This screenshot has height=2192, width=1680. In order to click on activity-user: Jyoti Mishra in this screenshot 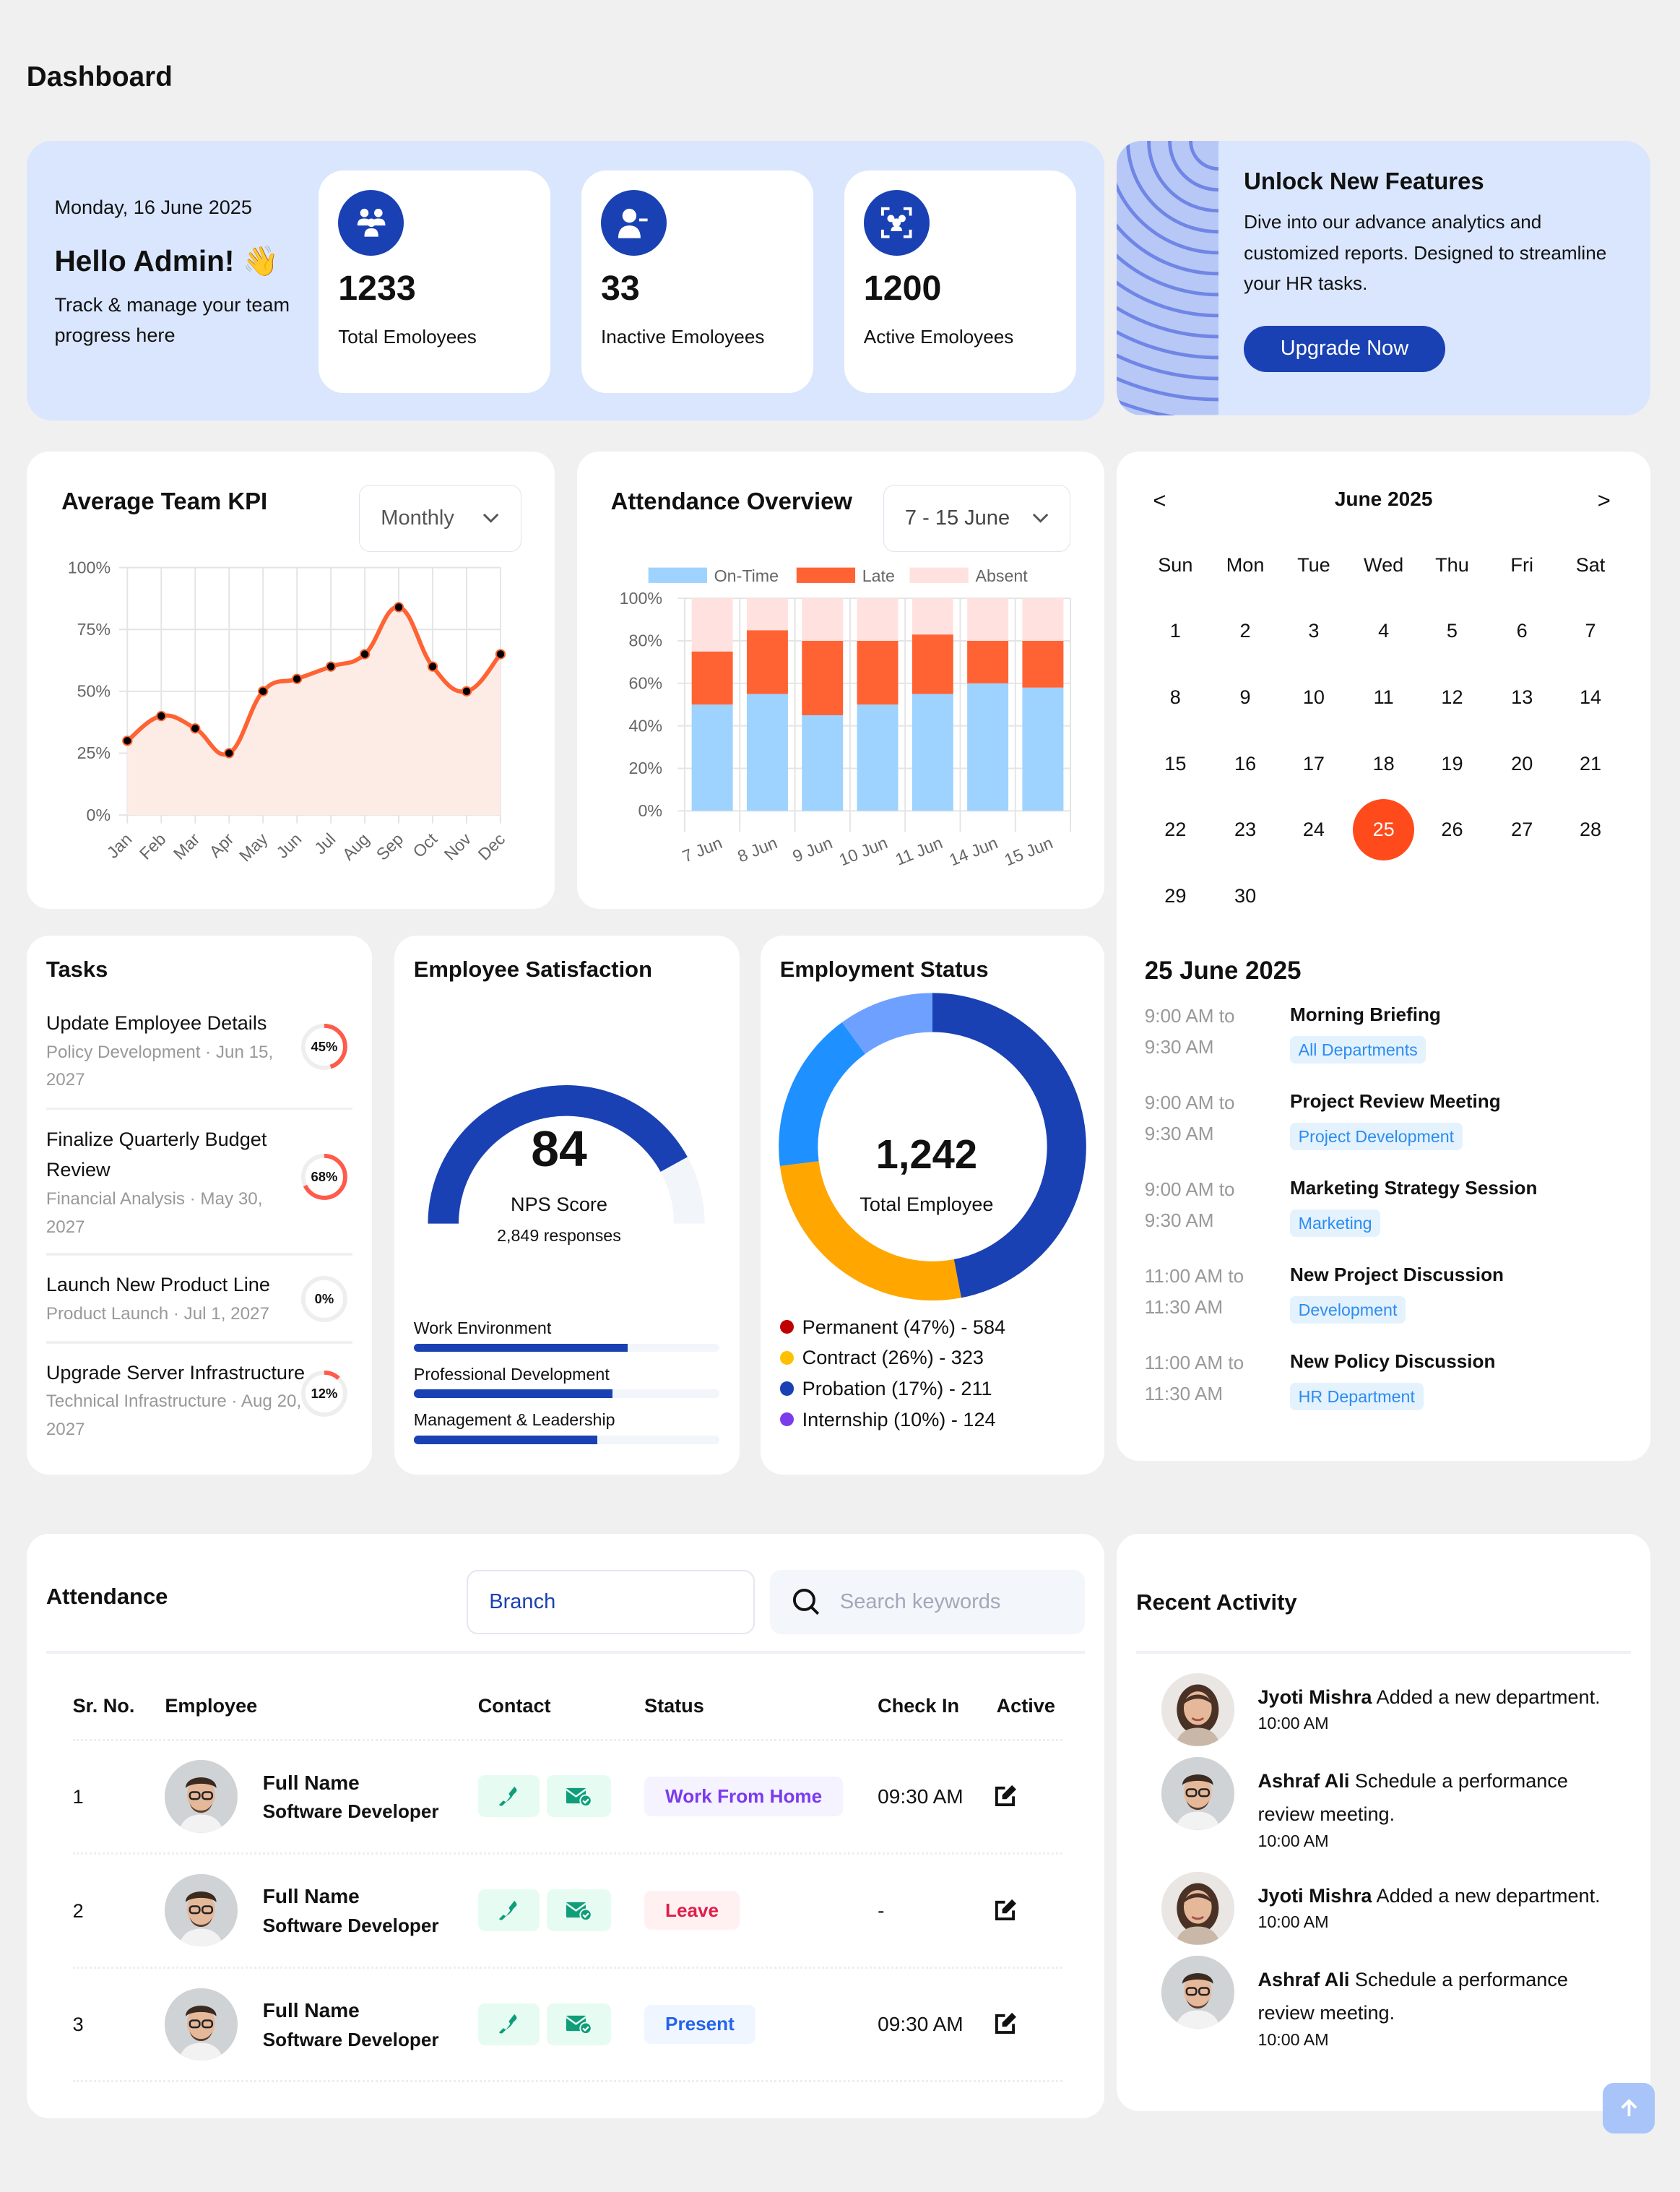, I will do `click(1314, 1697)`.